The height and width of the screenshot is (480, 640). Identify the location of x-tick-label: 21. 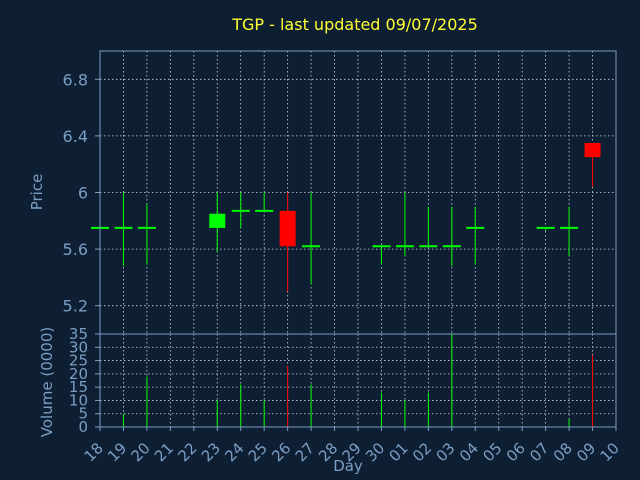
(164, 452).